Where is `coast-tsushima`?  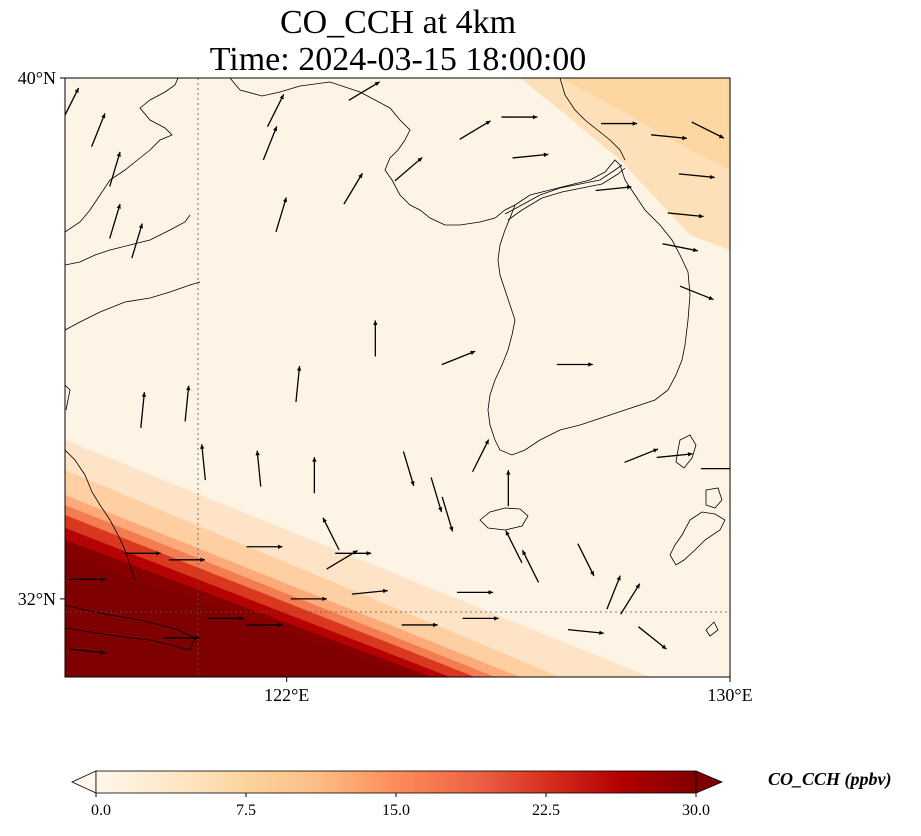 coast-tsushima is located at coordinates (686, 451).